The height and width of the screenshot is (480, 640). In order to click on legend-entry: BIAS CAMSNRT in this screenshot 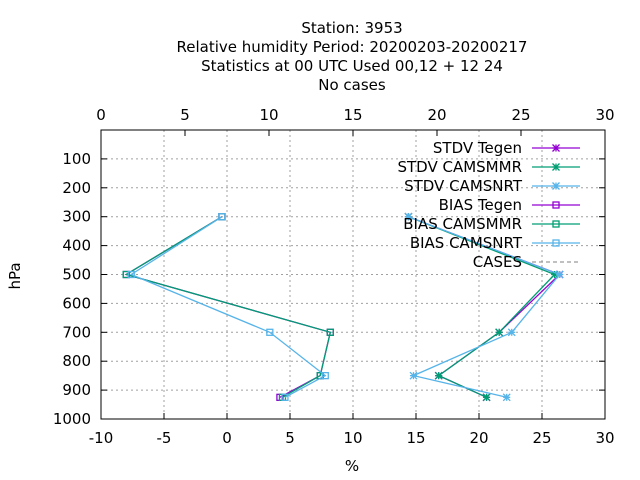, I will do `click(495, 243)`.